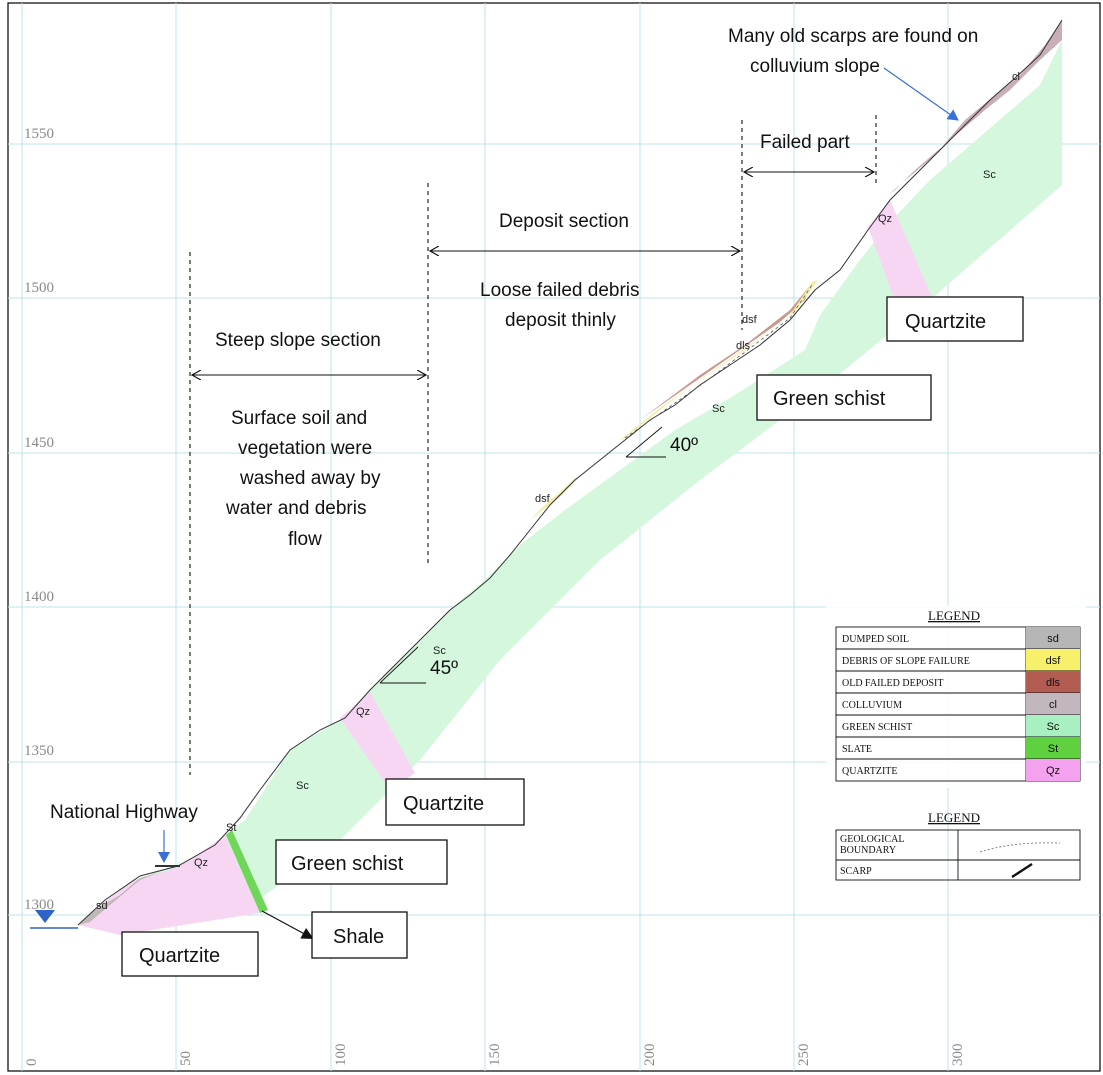 The image size is (1103, 1075). I want to click on loose-debris-line1: Loose failed debris, so click(560, 290).